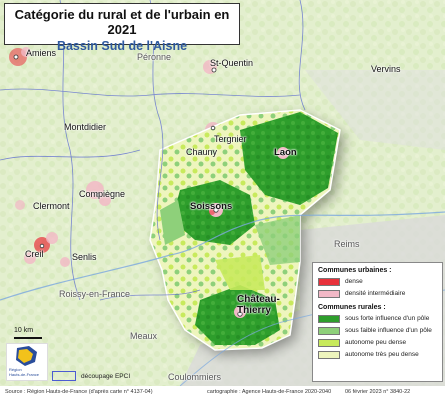 This screenshot has height=420, width=445. Describe the element at coordinates (329, 293) in the screenshot. I see `legend-swatch-intermediaire` at that location.